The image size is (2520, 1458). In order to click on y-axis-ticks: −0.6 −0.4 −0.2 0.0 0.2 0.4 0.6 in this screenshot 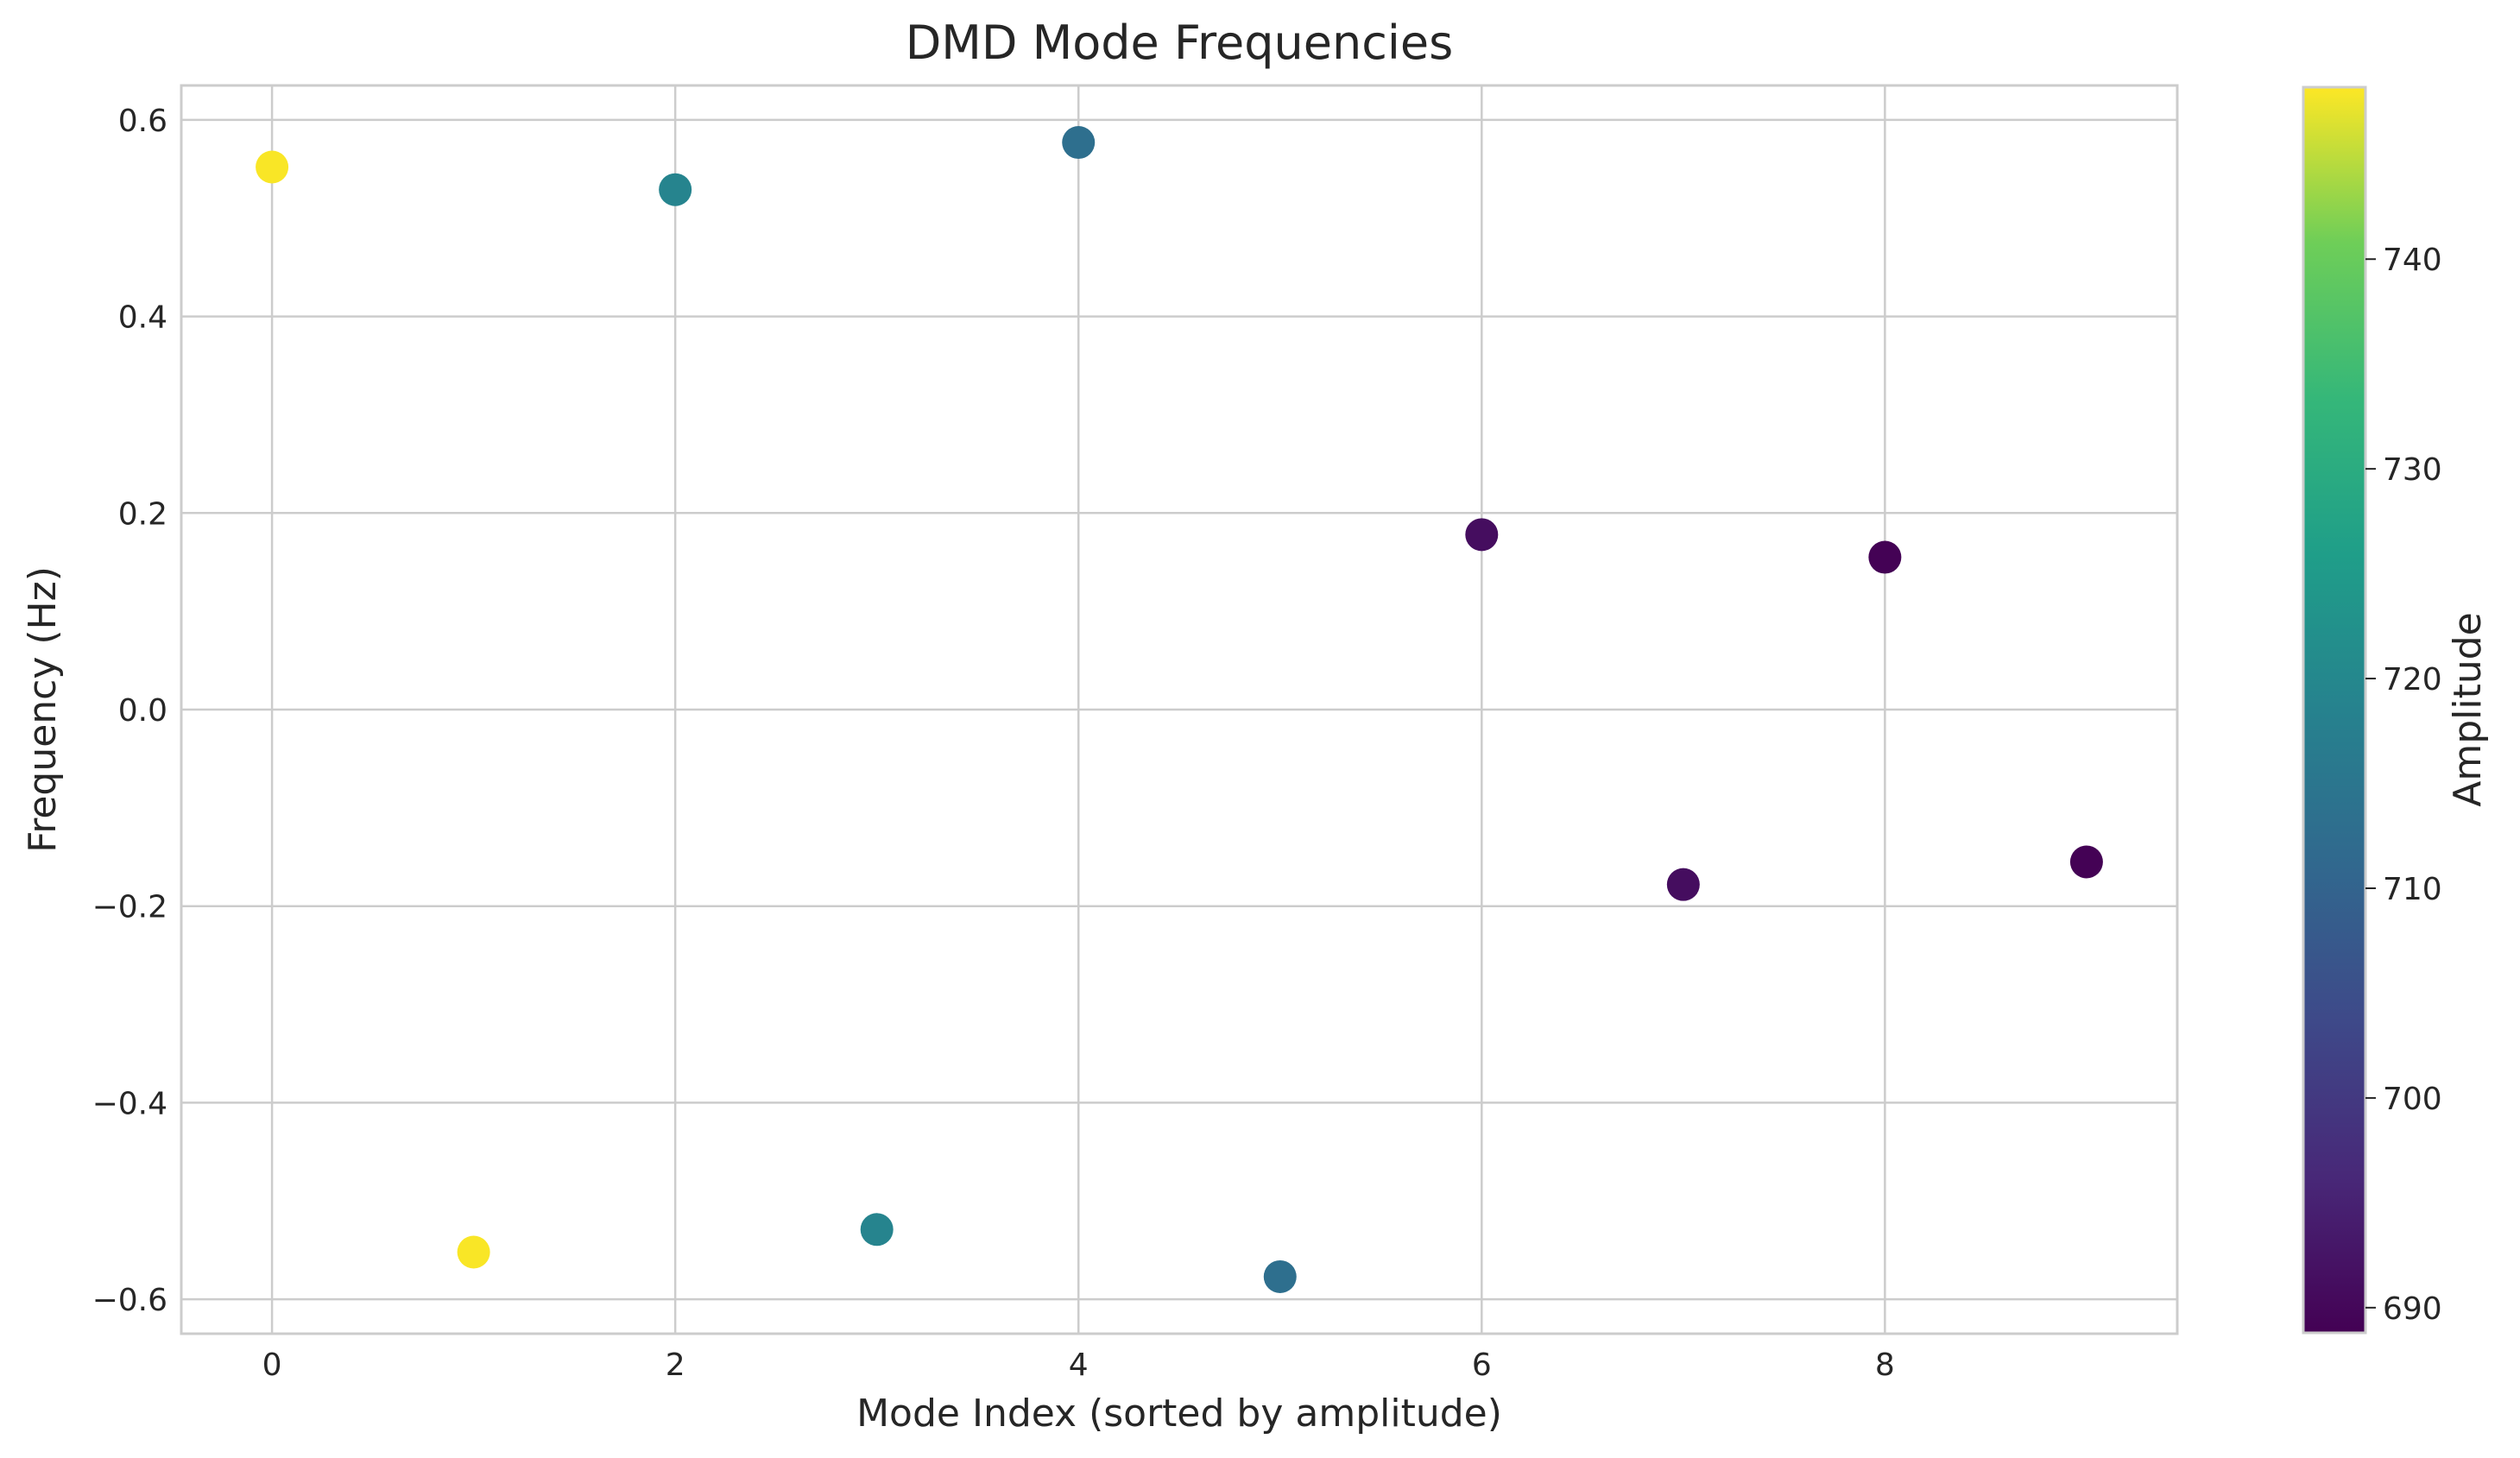, I will do `click(130, 711)`.